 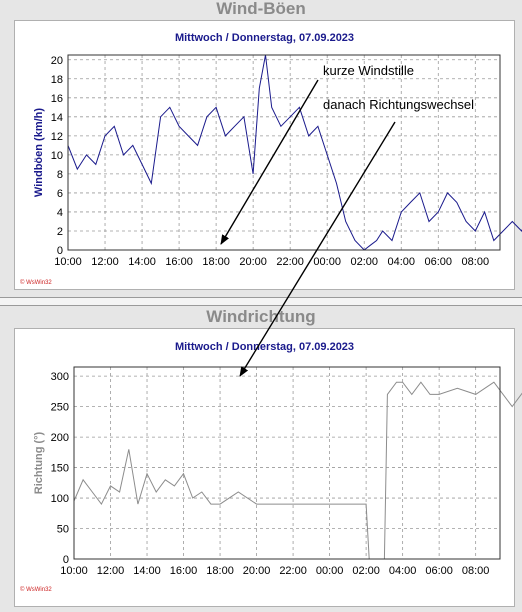 What do you see at coordinates (261, 301) in the screenshot?
I see `panel-separator` at bounding box center [261, 301].